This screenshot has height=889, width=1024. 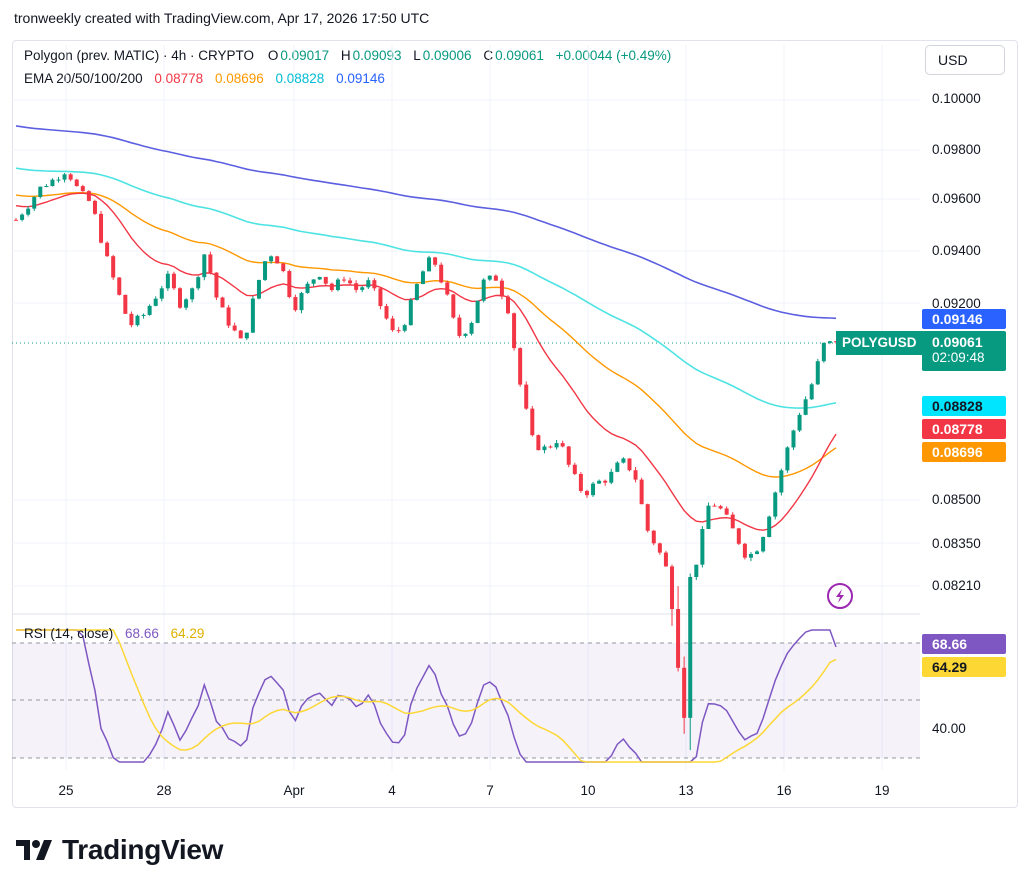 What do you see at coordinates (392, 790) in the screenshot?
I see `time-tick: 4` at bounding box center [392, 790].